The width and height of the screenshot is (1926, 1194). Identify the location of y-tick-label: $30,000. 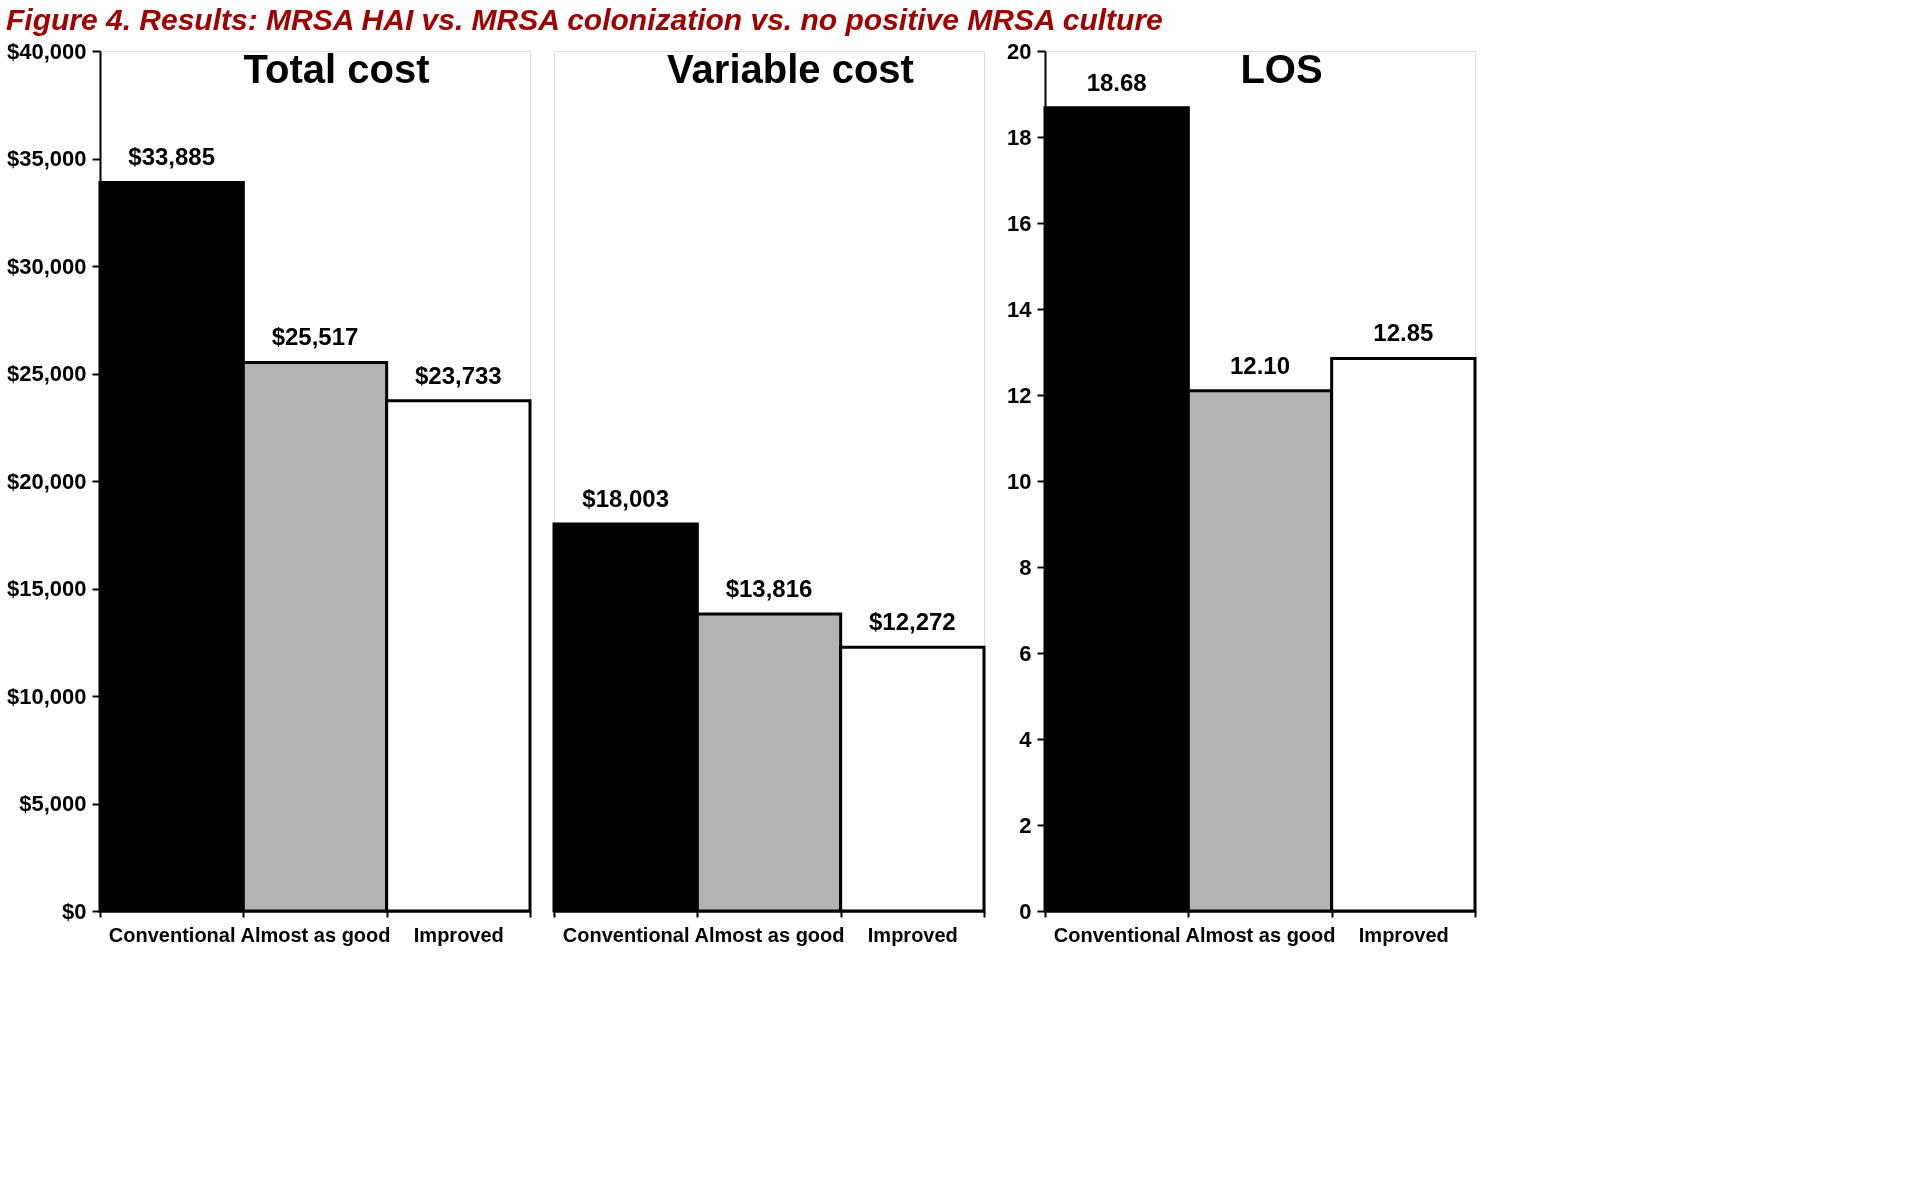
(46, 266).